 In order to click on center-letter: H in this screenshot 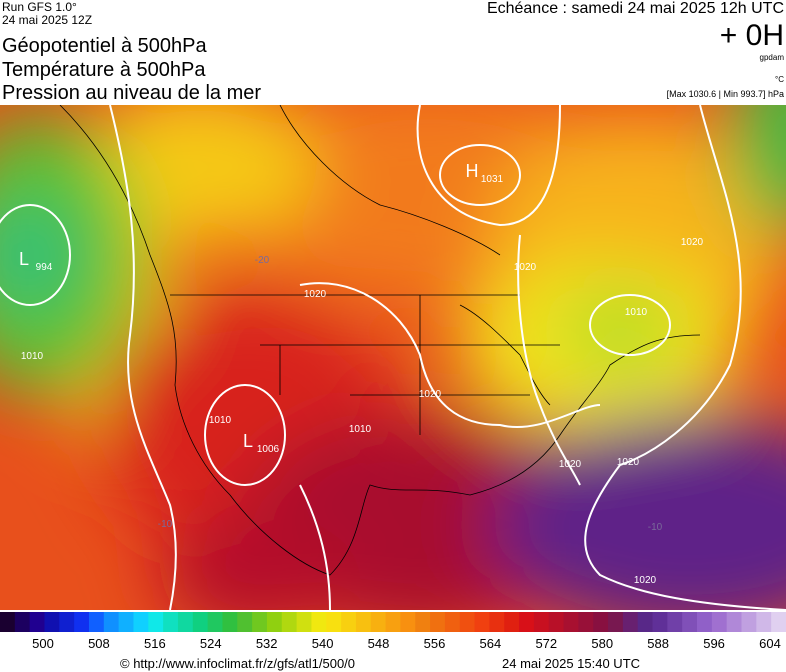, I will do `click(472, 171)`.